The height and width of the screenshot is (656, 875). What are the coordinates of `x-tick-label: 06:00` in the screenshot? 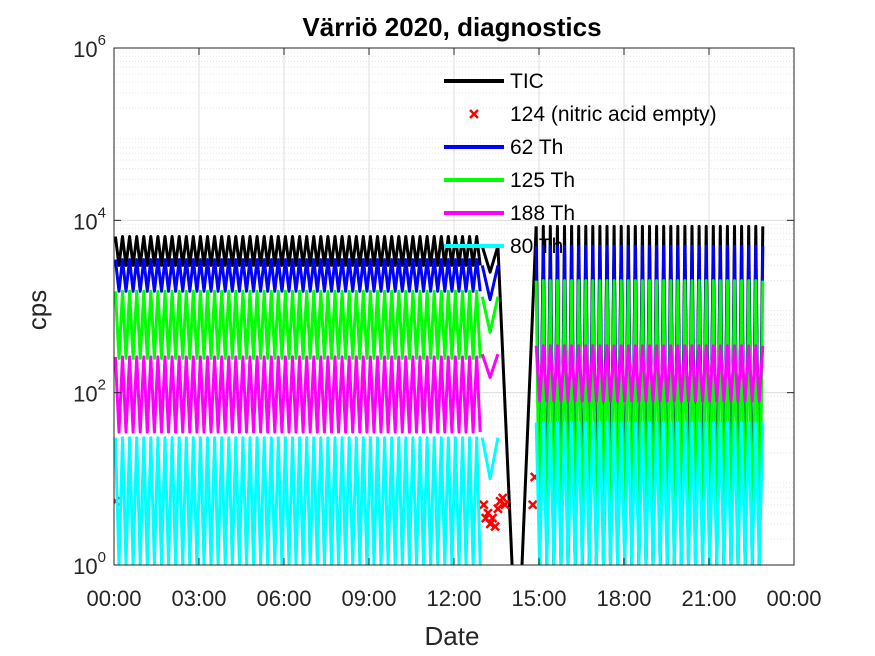 It's located at (283, 598).